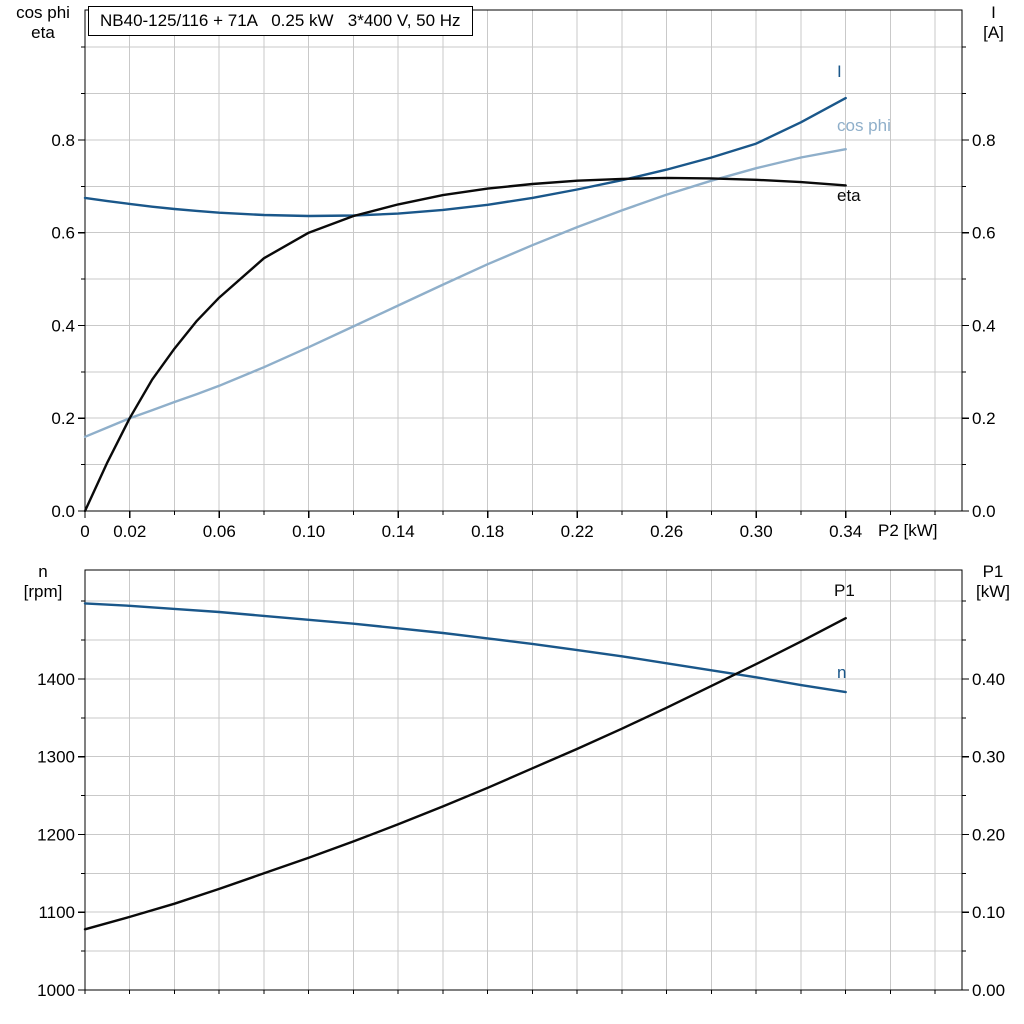  I want to click on curve-label-cos-phi: cos phi, so click(864, 125).